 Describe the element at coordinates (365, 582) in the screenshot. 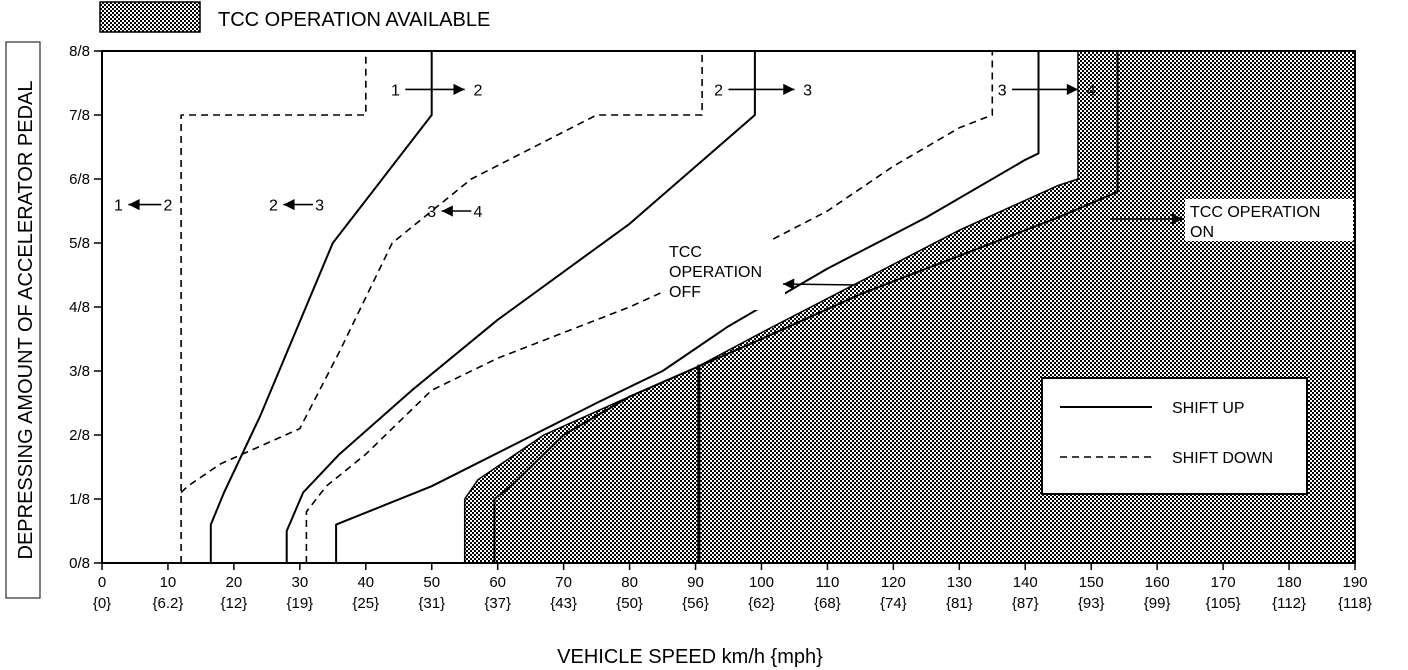

I see `x-tick-label-kmh: 40` at that location.